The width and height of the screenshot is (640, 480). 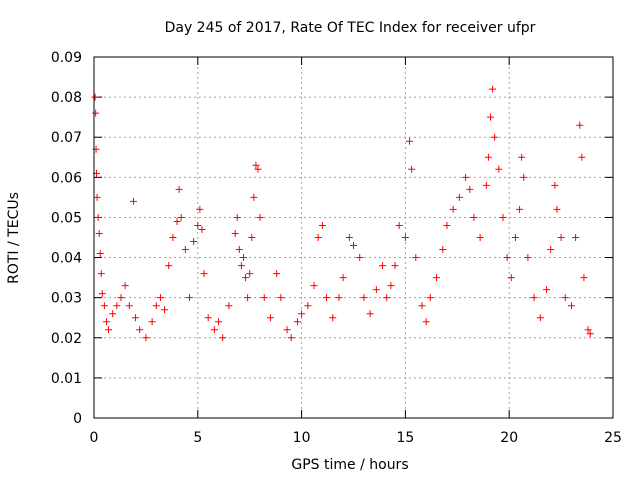 I want to click on x-tick-label: 0, so click(x=94, y=438).